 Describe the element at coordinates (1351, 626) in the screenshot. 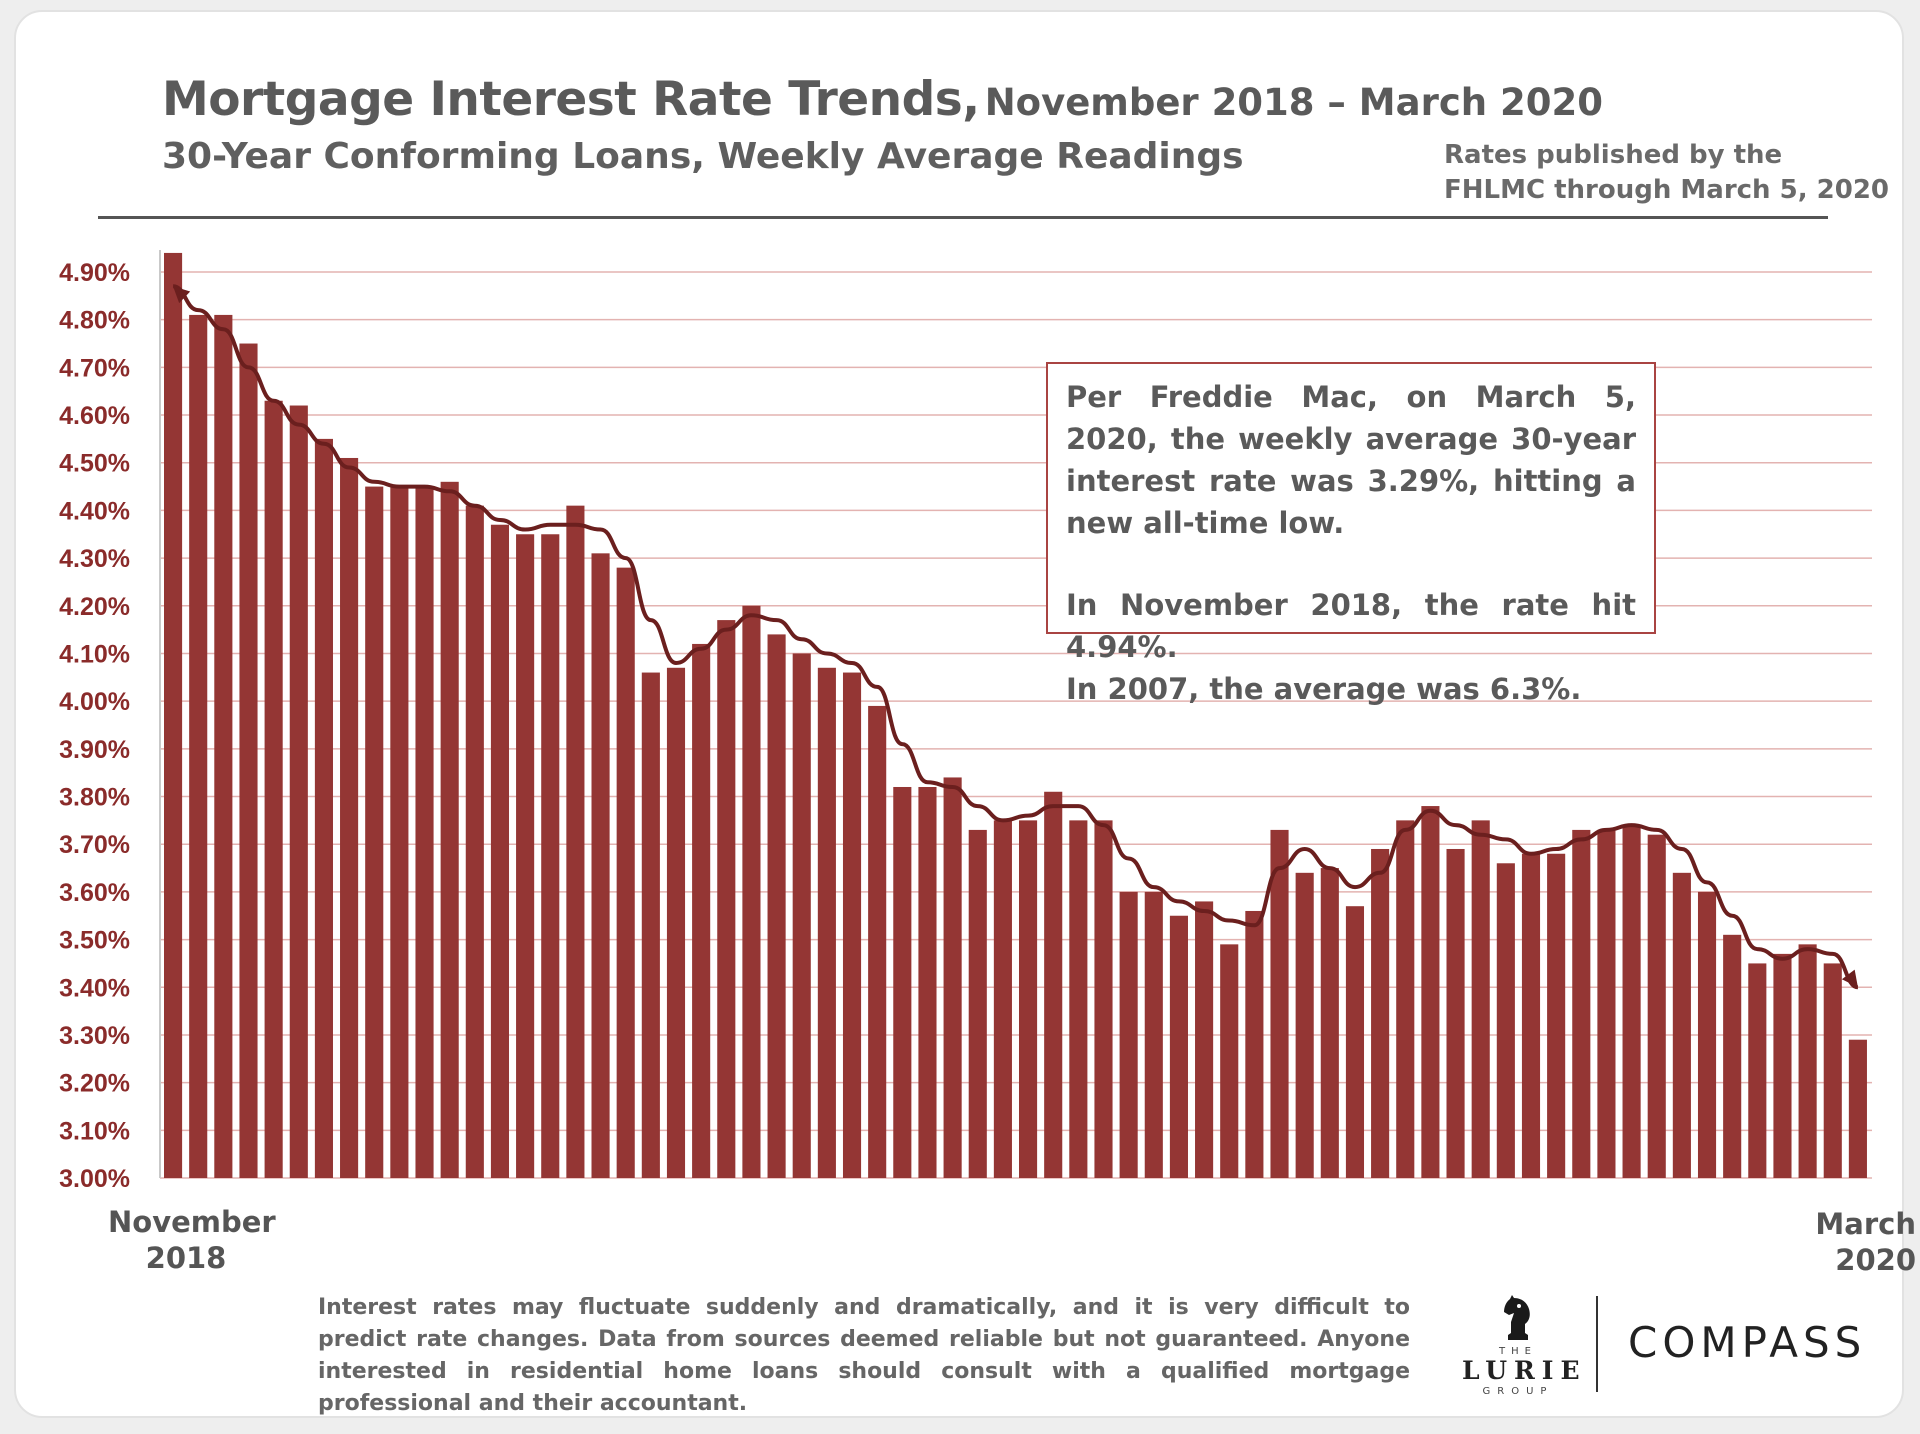

I see `annotation-line-2a: In November 2018, the rate hit 4.94%.` at that location.